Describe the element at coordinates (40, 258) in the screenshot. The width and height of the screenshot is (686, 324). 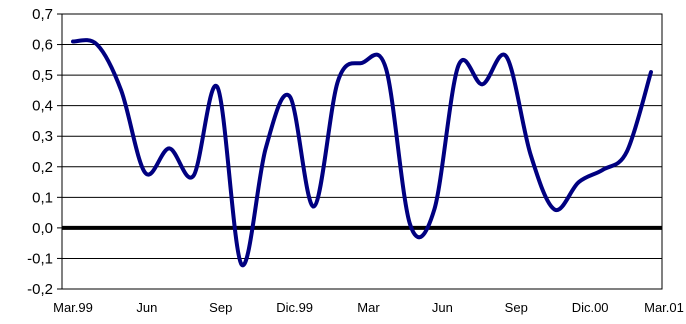
I see `y-tick-label: -0,1` at that location.